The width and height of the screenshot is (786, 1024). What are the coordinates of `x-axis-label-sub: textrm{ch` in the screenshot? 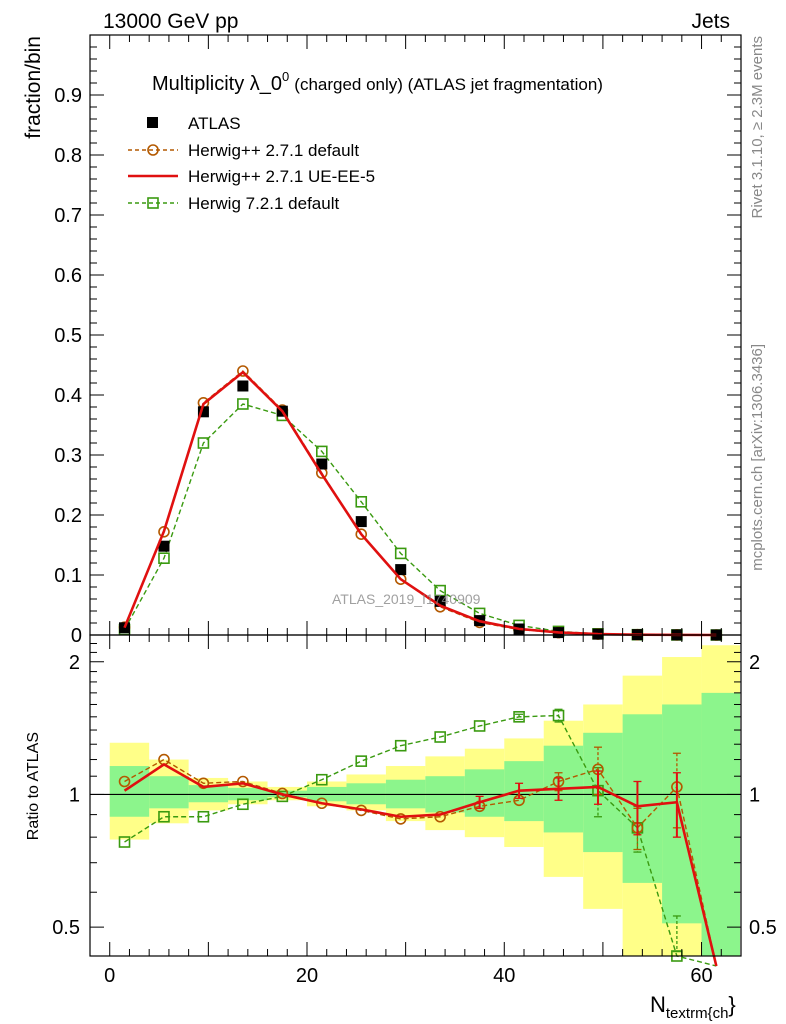 It's located at (697, 1013).